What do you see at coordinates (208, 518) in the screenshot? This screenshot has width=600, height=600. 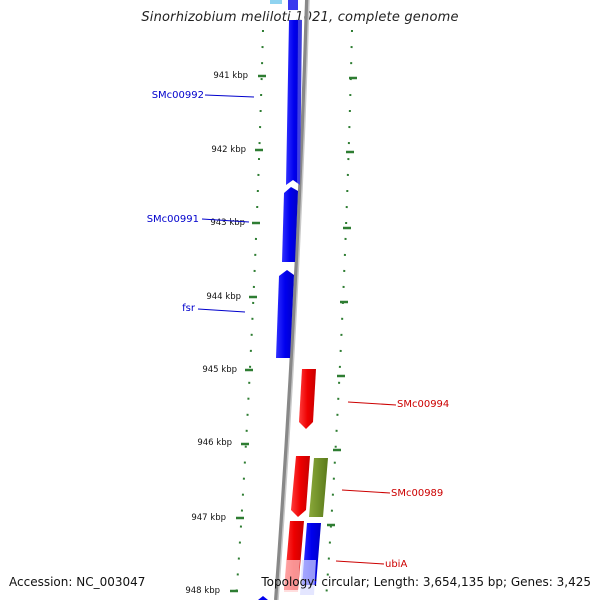 I see `tick-label: 947 kbp` at bounding box center [208, 518].